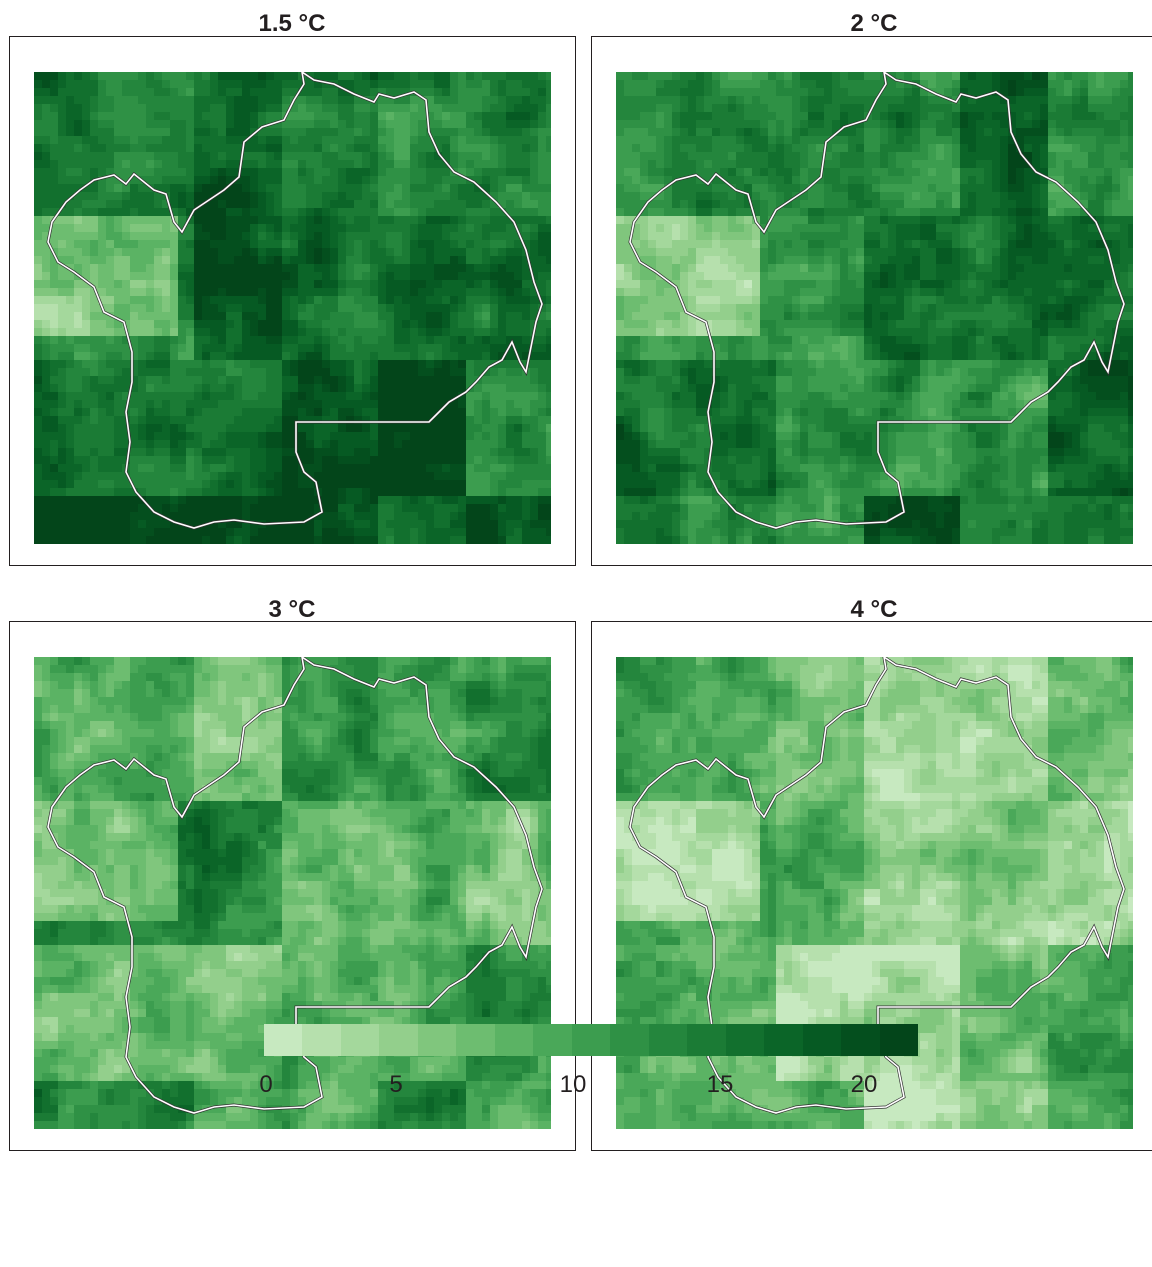 The image size is (1152, 1267). I want to click on legend-tick-0: 0, so click(266, 1084).